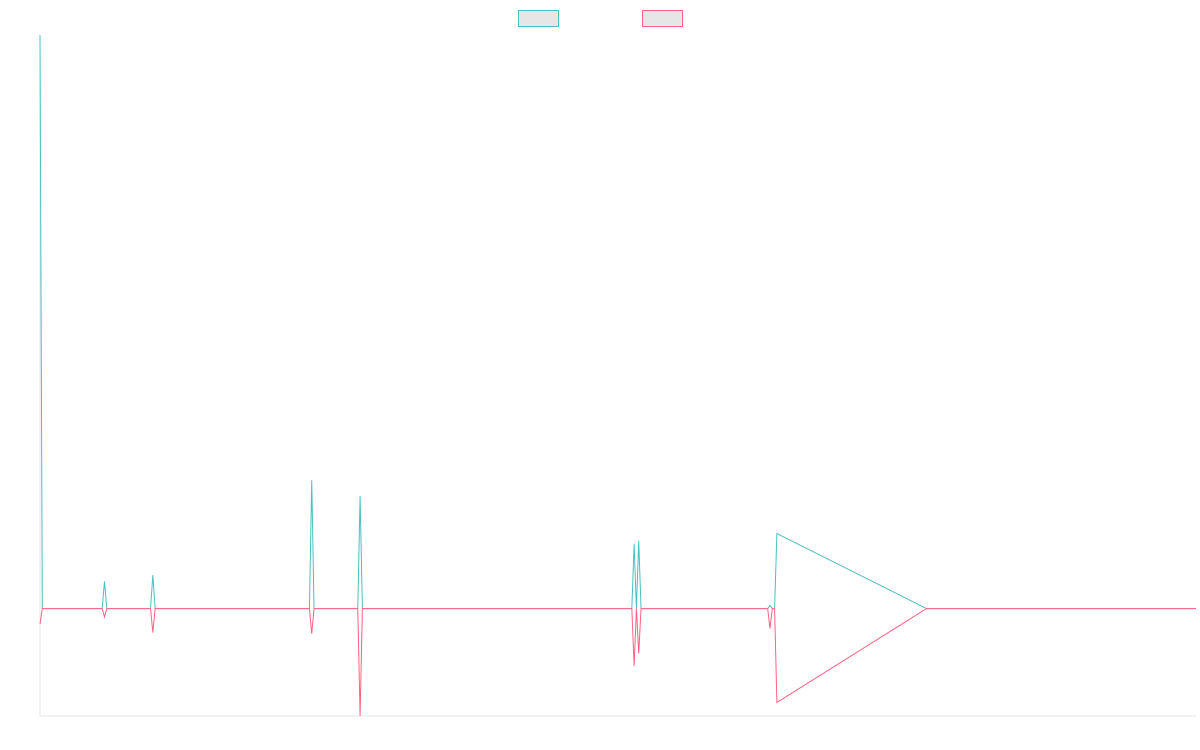 This screenshot has width=1200, height=750. What do you see at coordinates (600, 18) in the screenshot?
I see `legend` at bounding box center [600, 18].